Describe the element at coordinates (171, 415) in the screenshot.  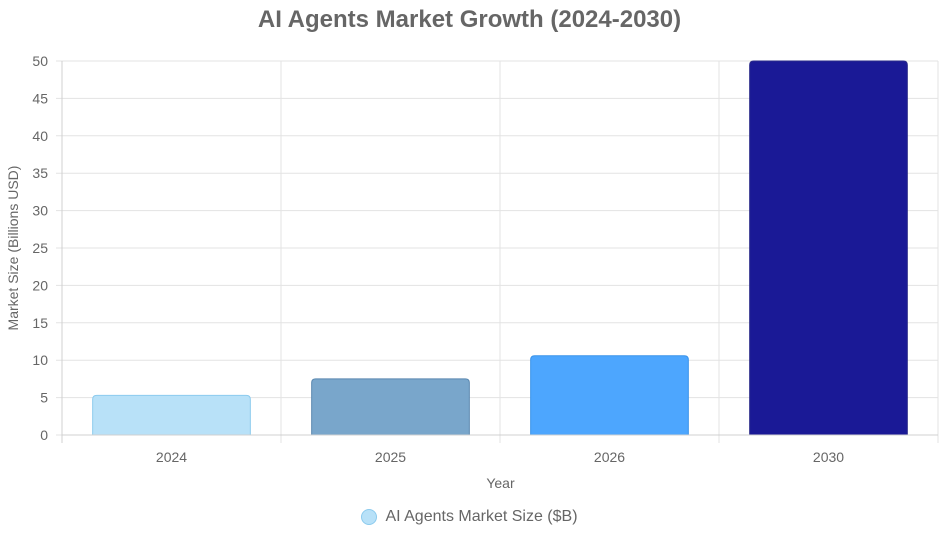
I see `bar-2024` at that location.